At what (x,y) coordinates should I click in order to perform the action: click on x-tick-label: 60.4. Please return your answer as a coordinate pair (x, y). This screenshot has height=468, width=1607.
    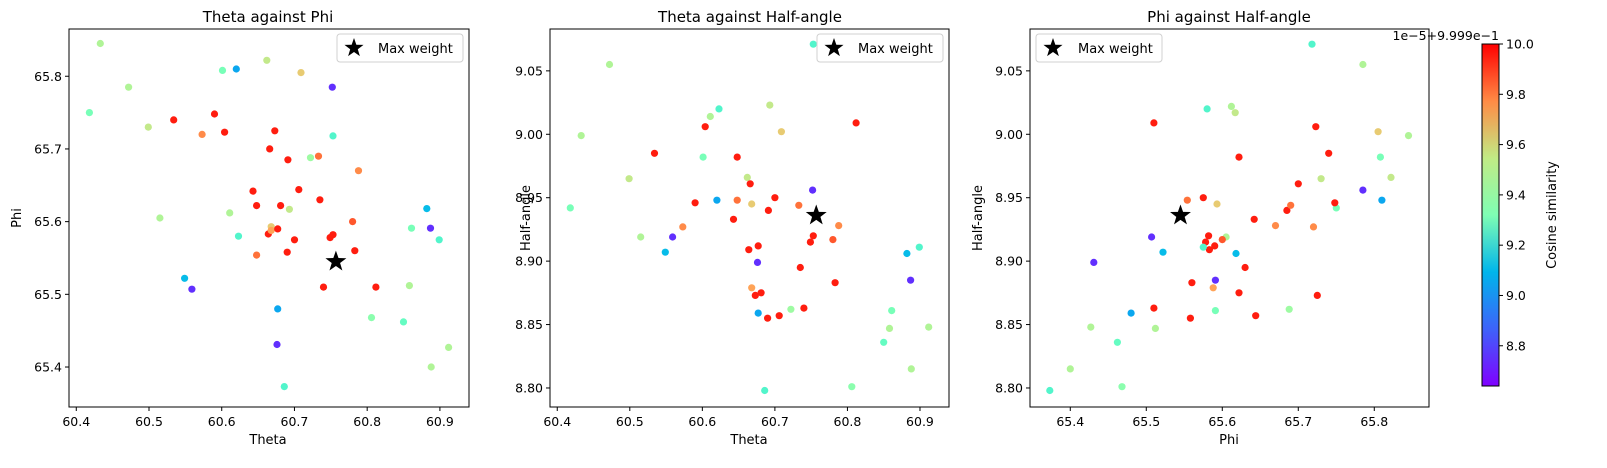
    Looking at the image, I should click on (76, 421).